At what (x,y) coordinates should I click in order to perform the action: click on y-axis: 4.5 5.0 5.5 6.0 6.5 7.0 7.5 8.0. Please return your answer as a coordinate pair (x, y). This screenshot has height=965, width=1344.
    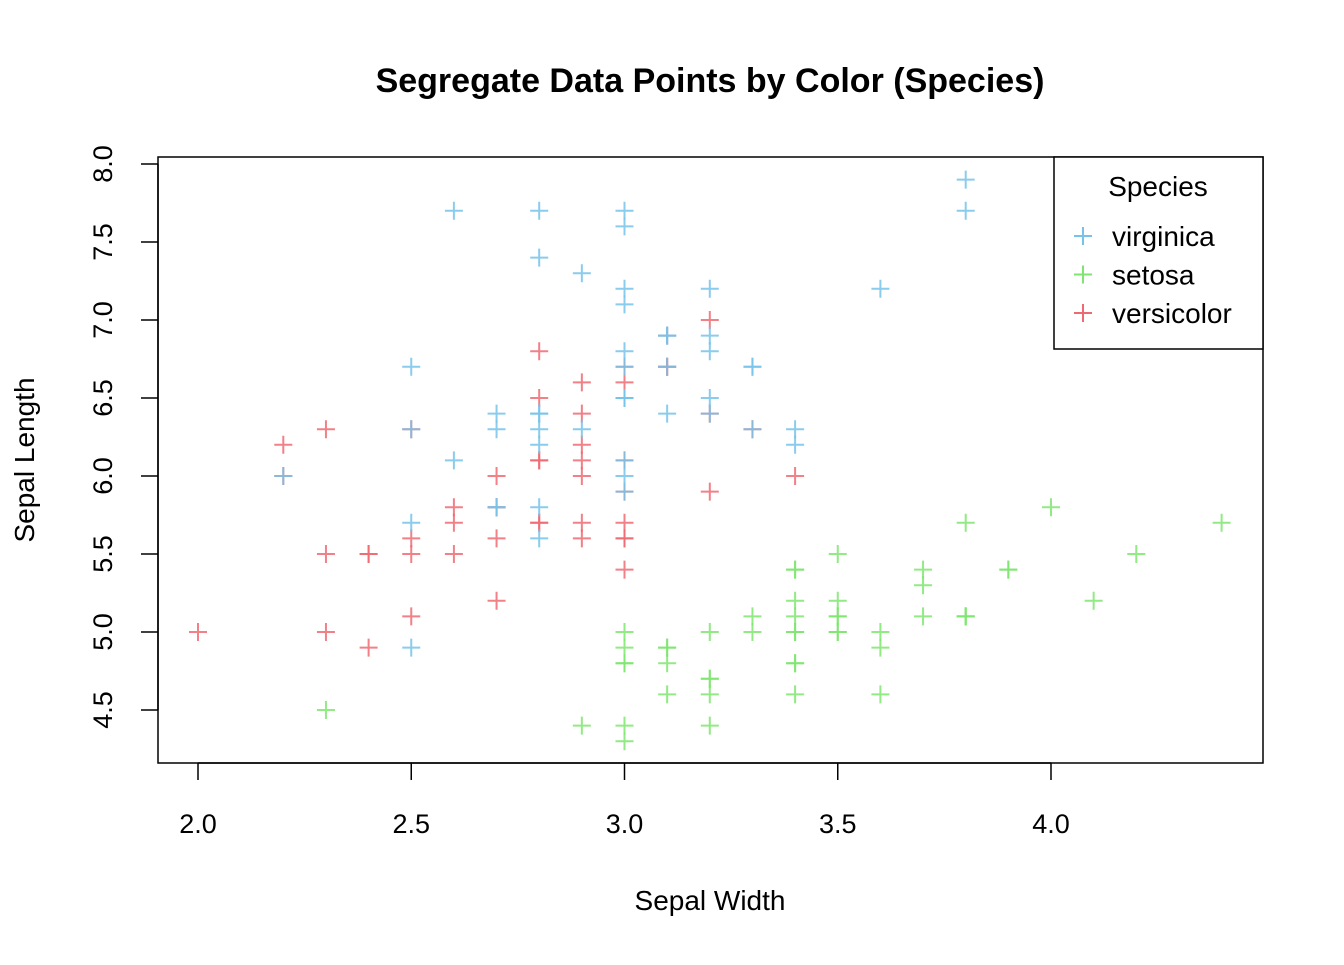
    Looking at the image, I should click on (123, 437).